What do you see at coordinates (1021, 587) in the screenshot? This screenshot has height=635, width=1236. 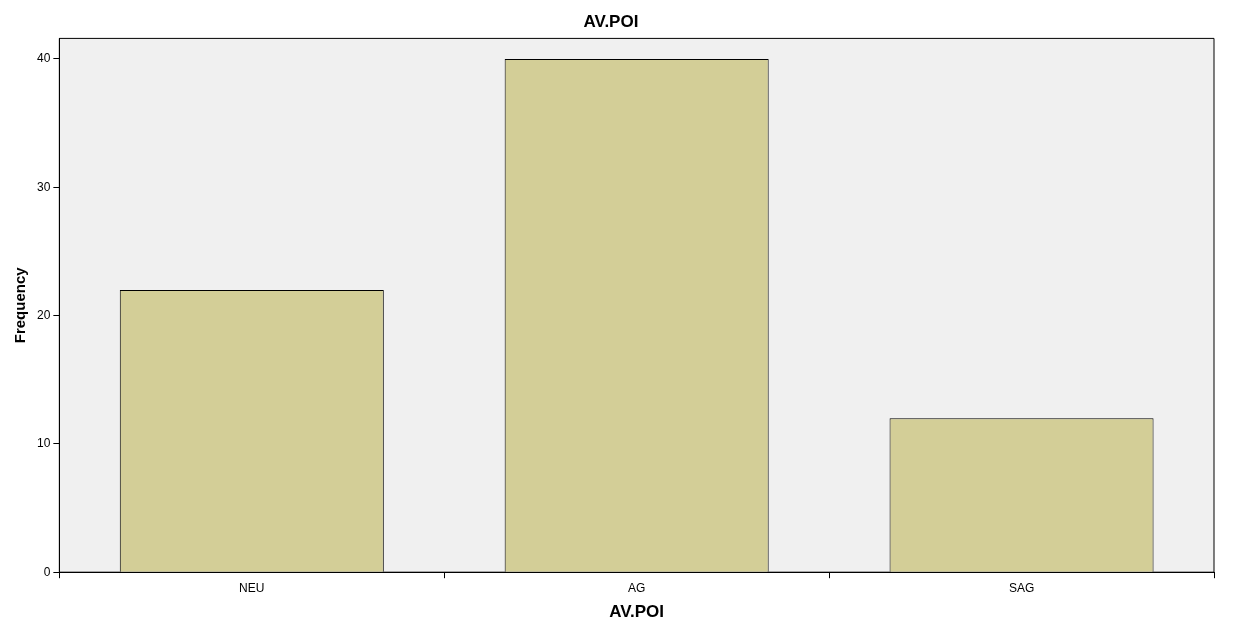 I see `x-tick-label: SAG` at bounding box center [1021, 587].